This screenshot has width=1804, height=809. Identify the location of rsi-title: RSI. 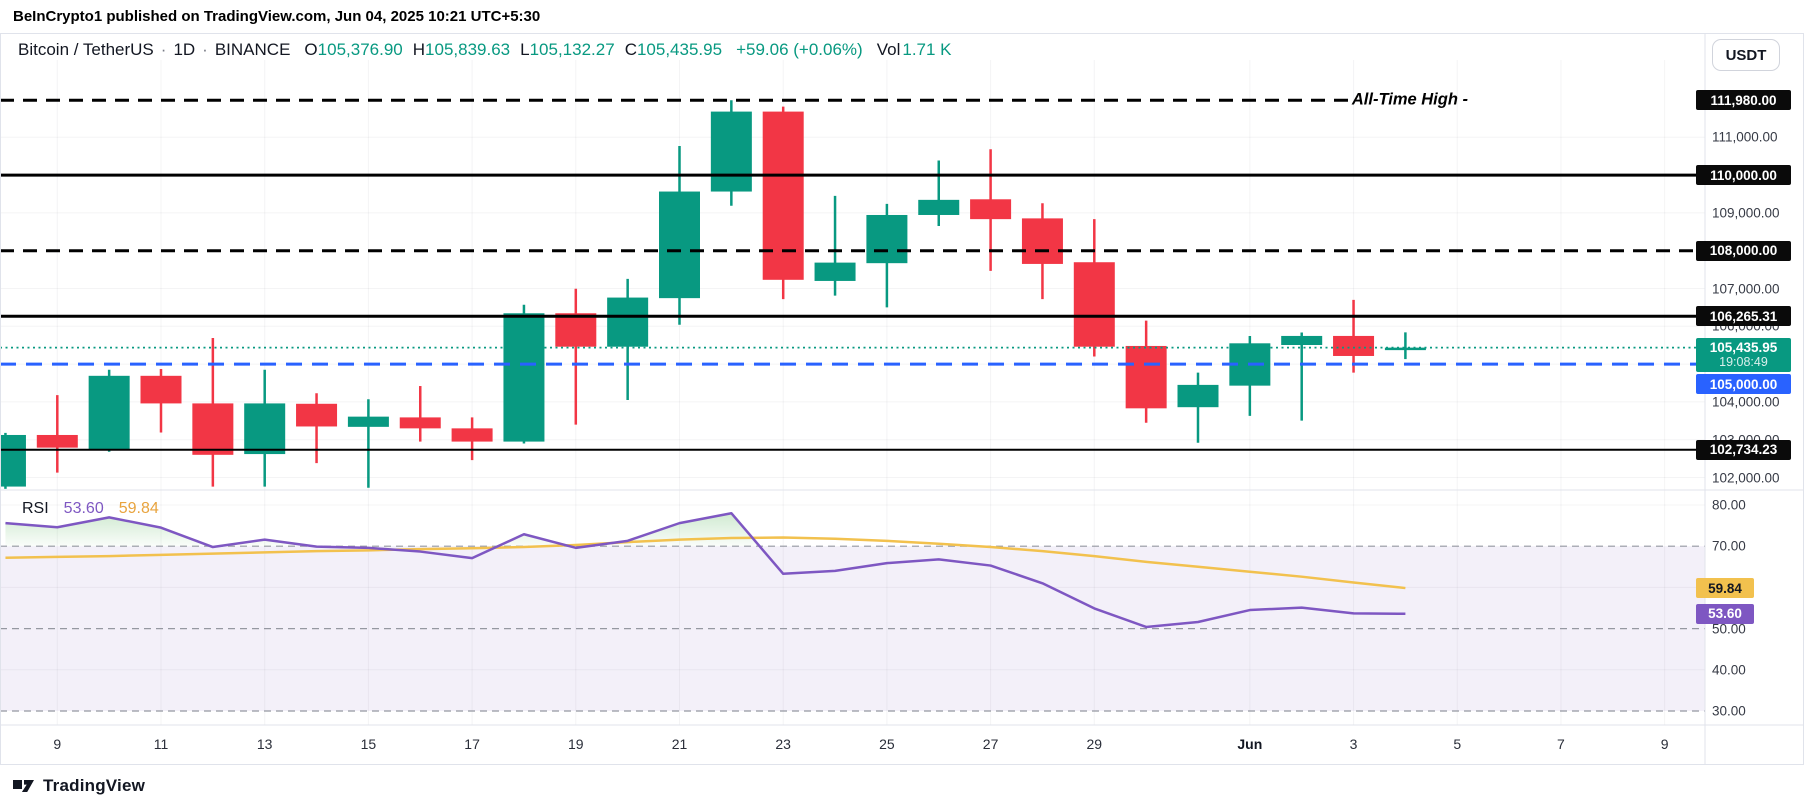
(35, 508).